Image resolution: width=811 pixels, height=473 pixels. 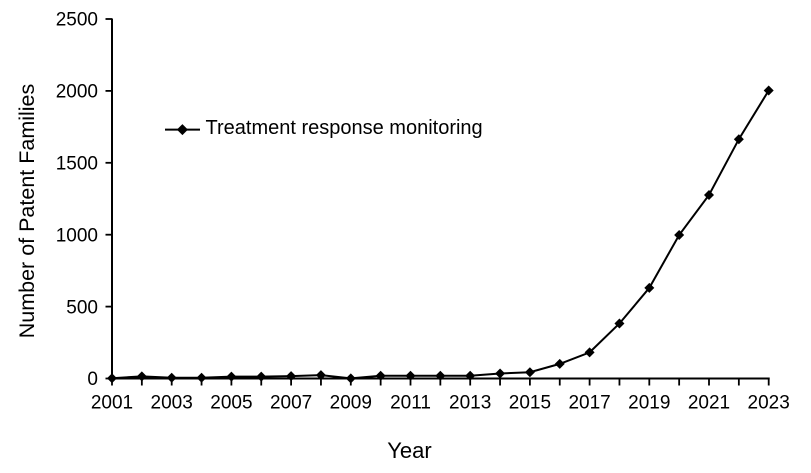 I want to click on svg-text: 2013, so click(x=470, y=403).